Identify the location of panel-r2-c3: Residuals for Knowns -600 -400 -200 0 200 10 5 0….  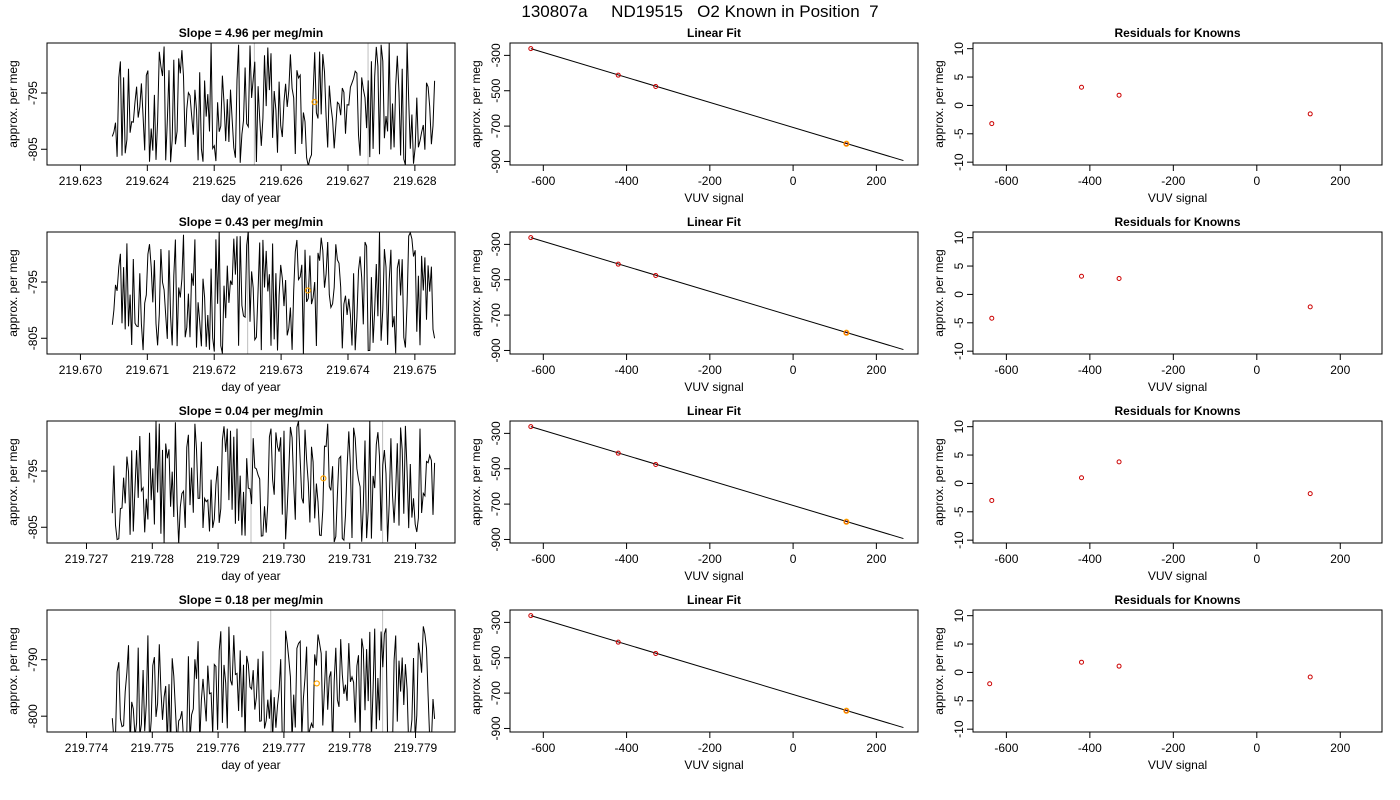
(1157, 304).